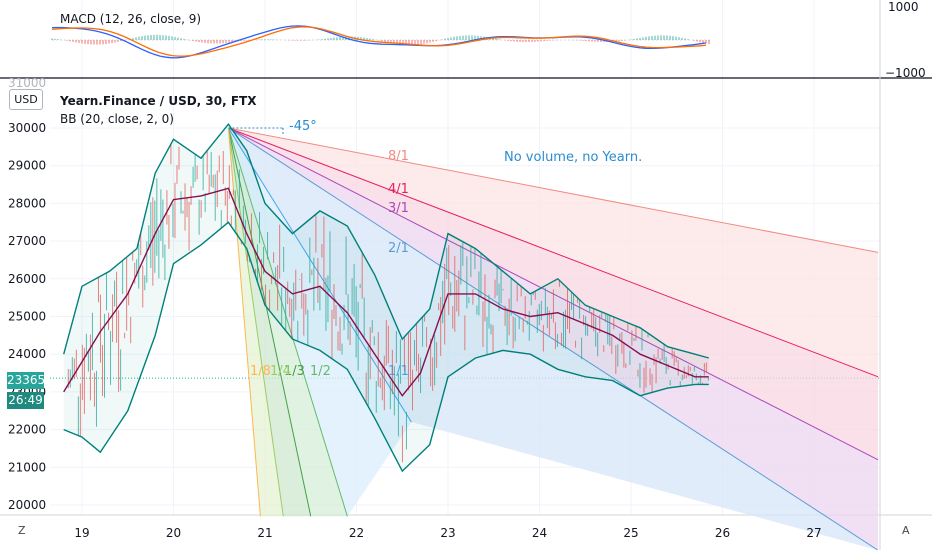 The width and height of the screenshot is (932, 550). I want to click on macd-line, so click(379, 42).